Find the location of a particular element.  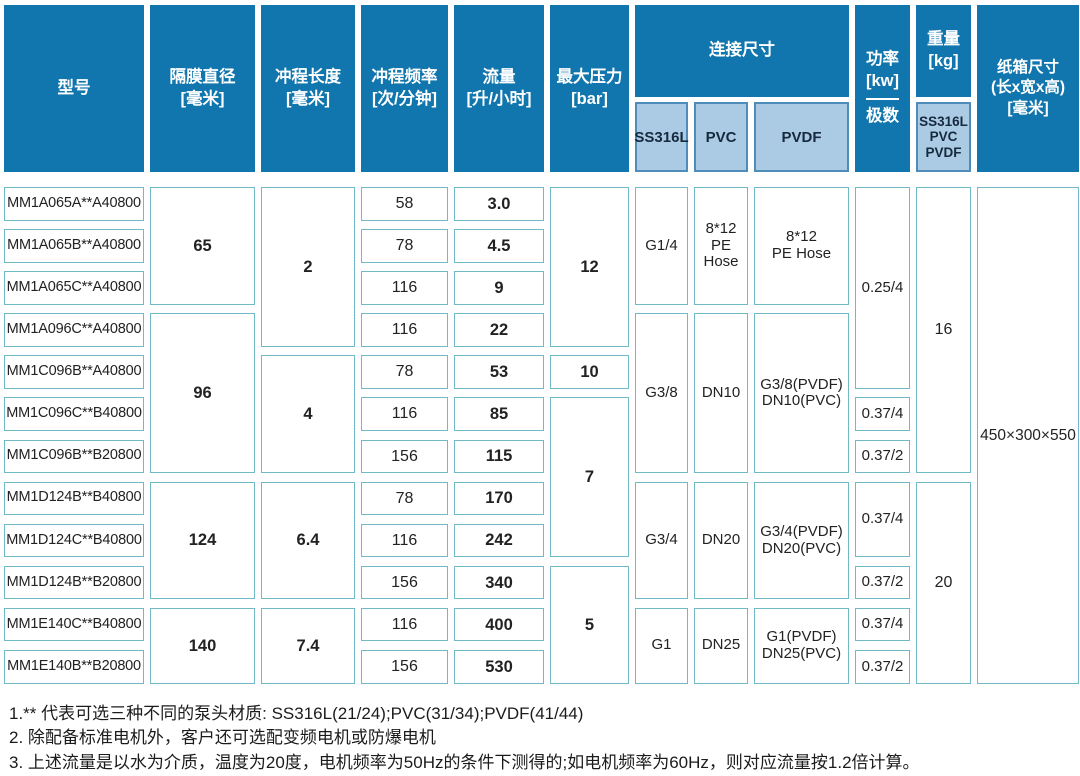

cell-max-pressure-r5: 10 is located at coordinates (589, 372).